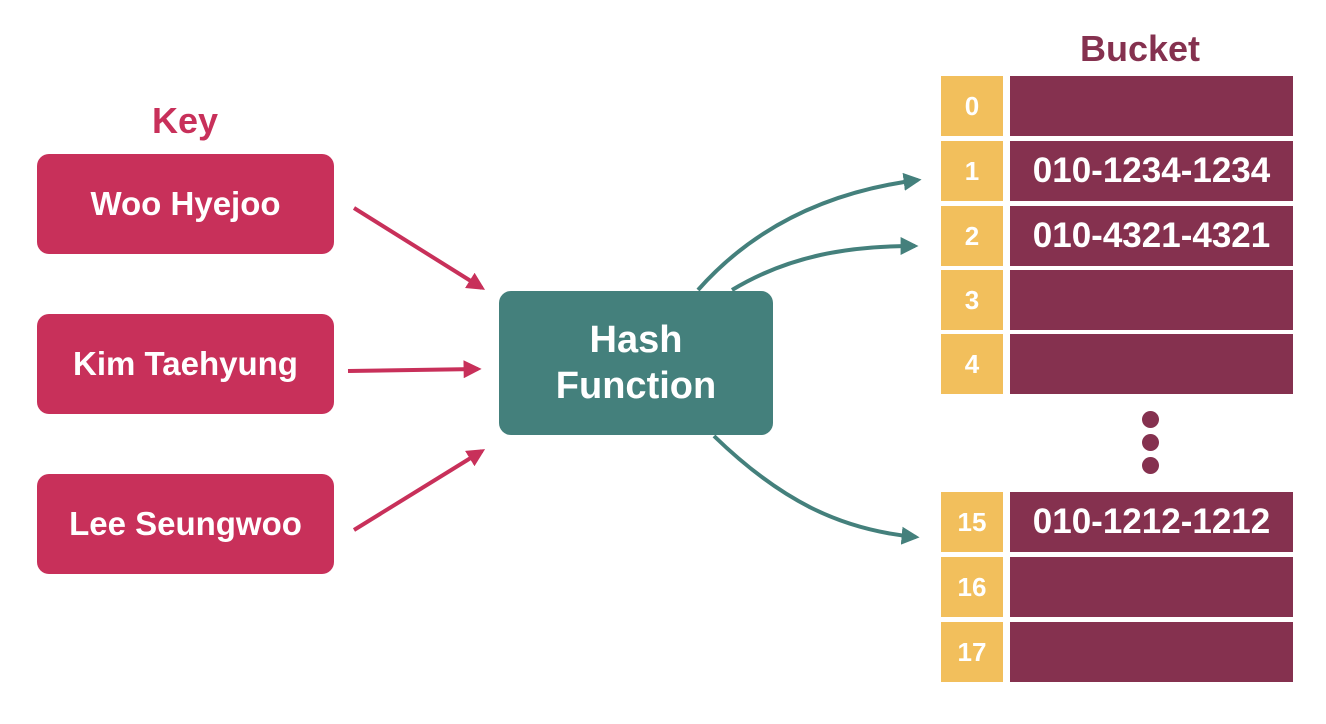  What do you see at coordinates (636, 386) in the screenshot?
I see `hash-function-label-line2: Function` at bounding box center [636, 386].